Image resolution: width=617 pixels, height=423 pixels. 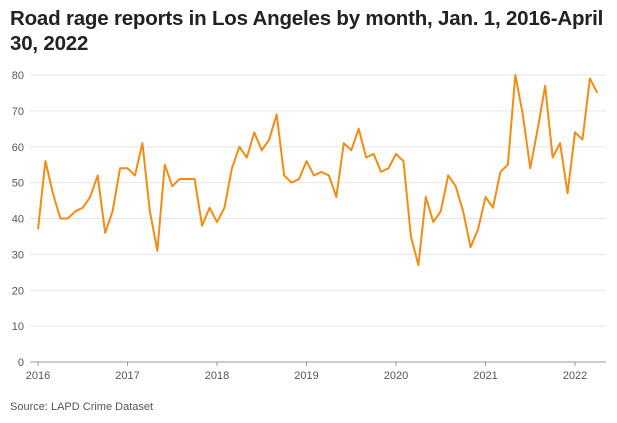 I want to click on data-point-2022-04: 2022-04: 75, so click(x=597, y=93).